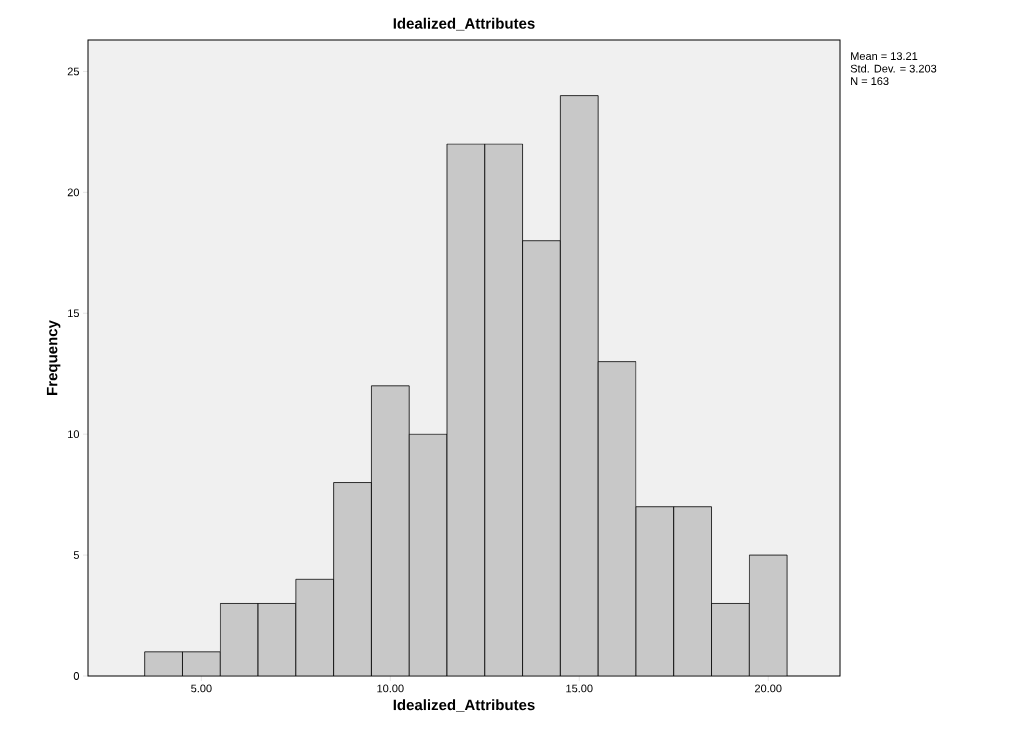  What do you see at coordinates (768, 688) in the screenshot?
I see `x-tick-label: 20.00` at bounding box center [768, 688].